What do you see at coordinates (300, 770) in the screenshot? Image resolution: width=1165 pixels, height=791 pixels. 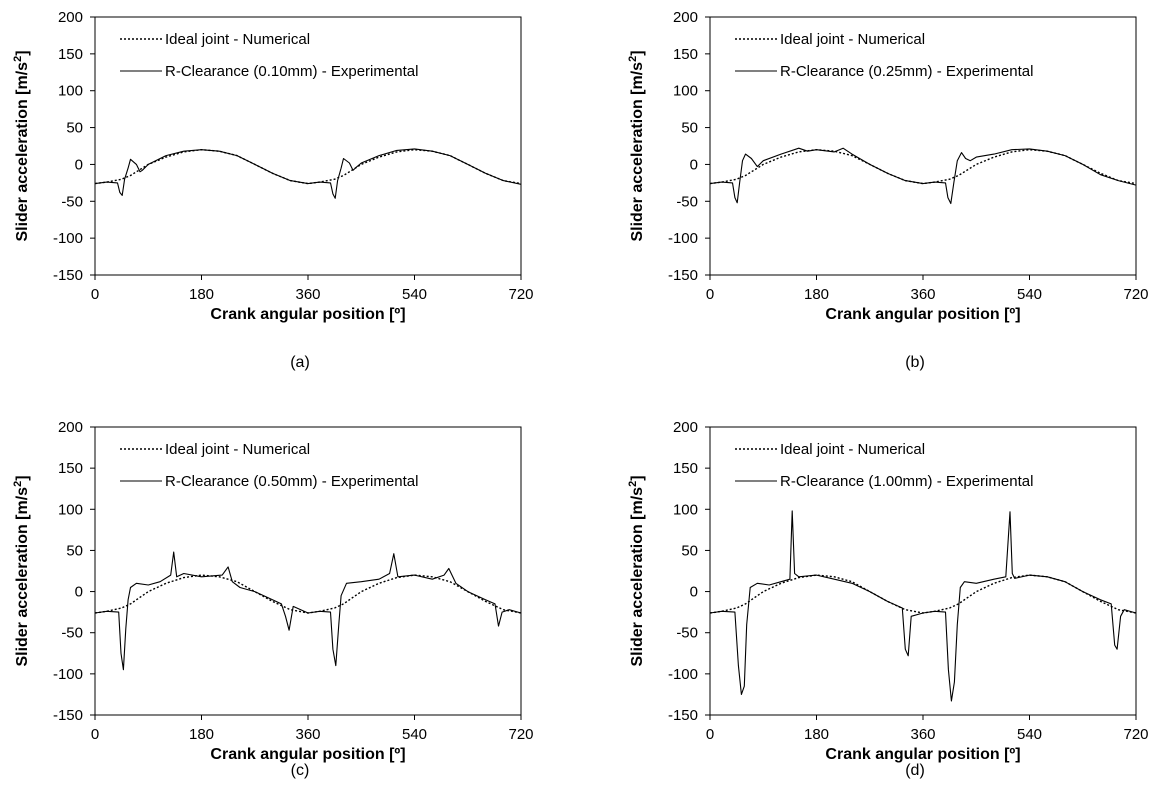 I see `panel-caption: (c)` at bounding box center [300, 770].